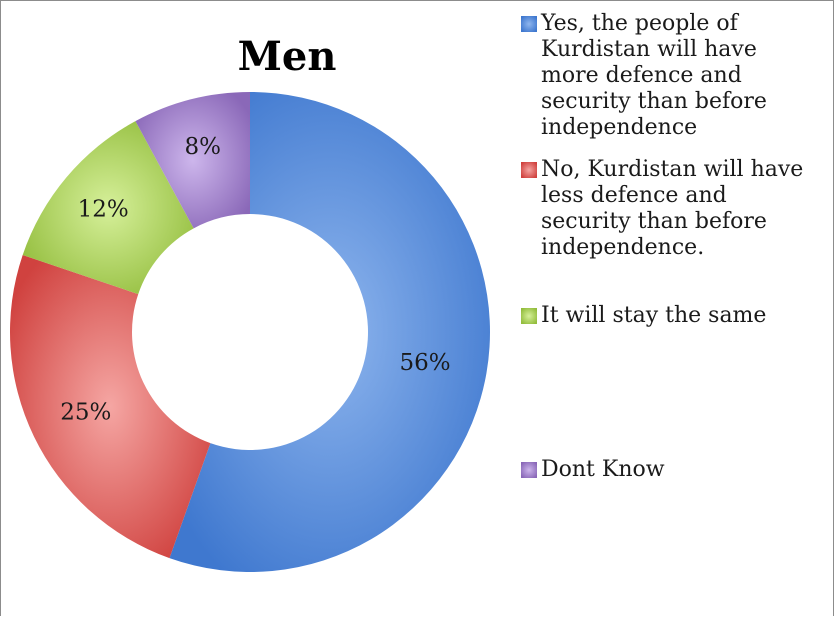 This screenshot has height=617, width=834. Describe the element at coordinates (649, 49) in the screenshot. I see `legend-label: Kurdistan will have` at that location.